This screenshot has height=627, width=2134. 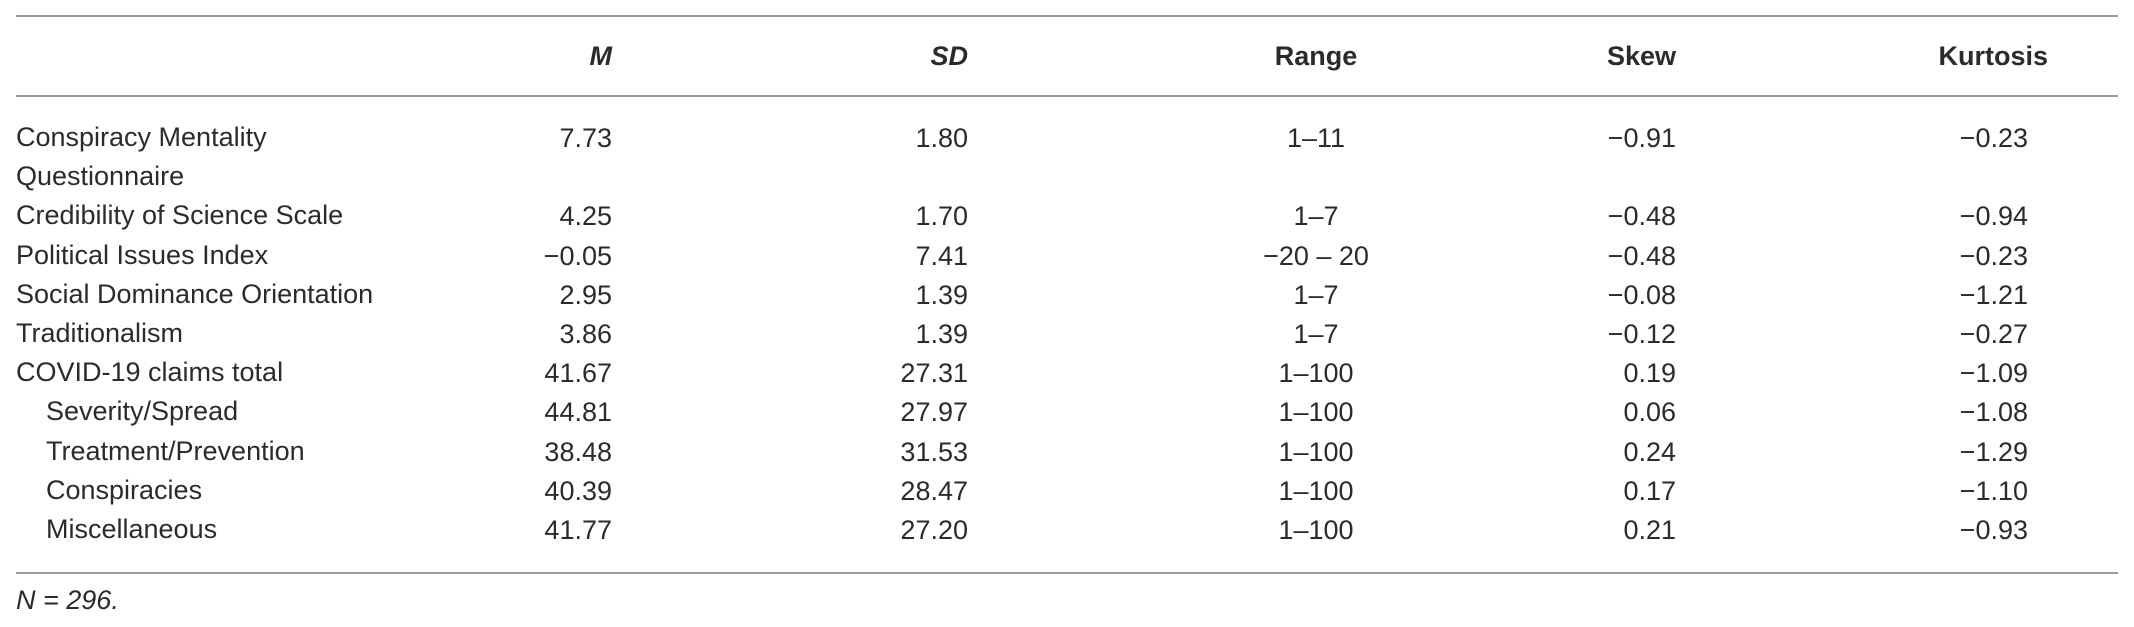 I want to click on cell-kurtosis: −0.94, so click(x=1993, y=216).